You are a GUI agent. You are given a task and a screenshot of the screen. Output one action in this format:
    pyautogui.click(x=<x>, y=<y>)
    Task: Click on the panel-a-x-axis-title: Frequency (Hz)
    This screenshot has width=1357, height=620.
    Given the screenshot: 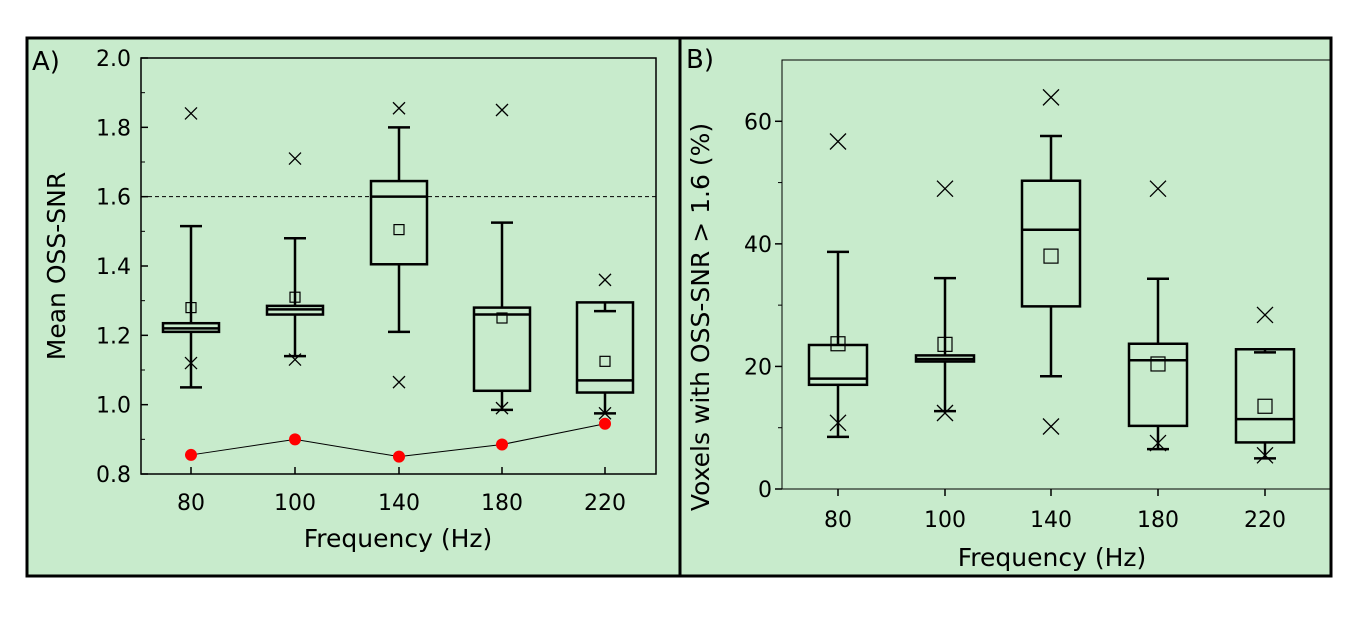 What is the action you would take?
    pyautogui.click(x=398, y=538)
    